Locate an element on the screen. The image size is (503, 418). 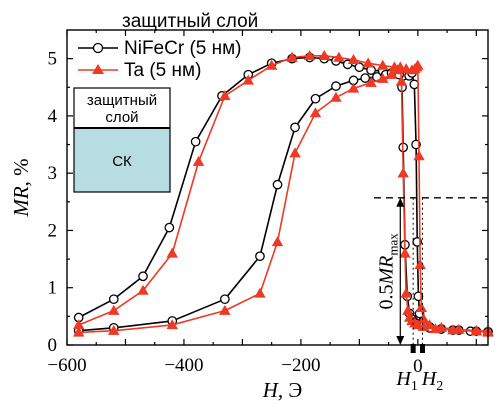
y-tick-label: 0 is located at coordinates (53, 345).